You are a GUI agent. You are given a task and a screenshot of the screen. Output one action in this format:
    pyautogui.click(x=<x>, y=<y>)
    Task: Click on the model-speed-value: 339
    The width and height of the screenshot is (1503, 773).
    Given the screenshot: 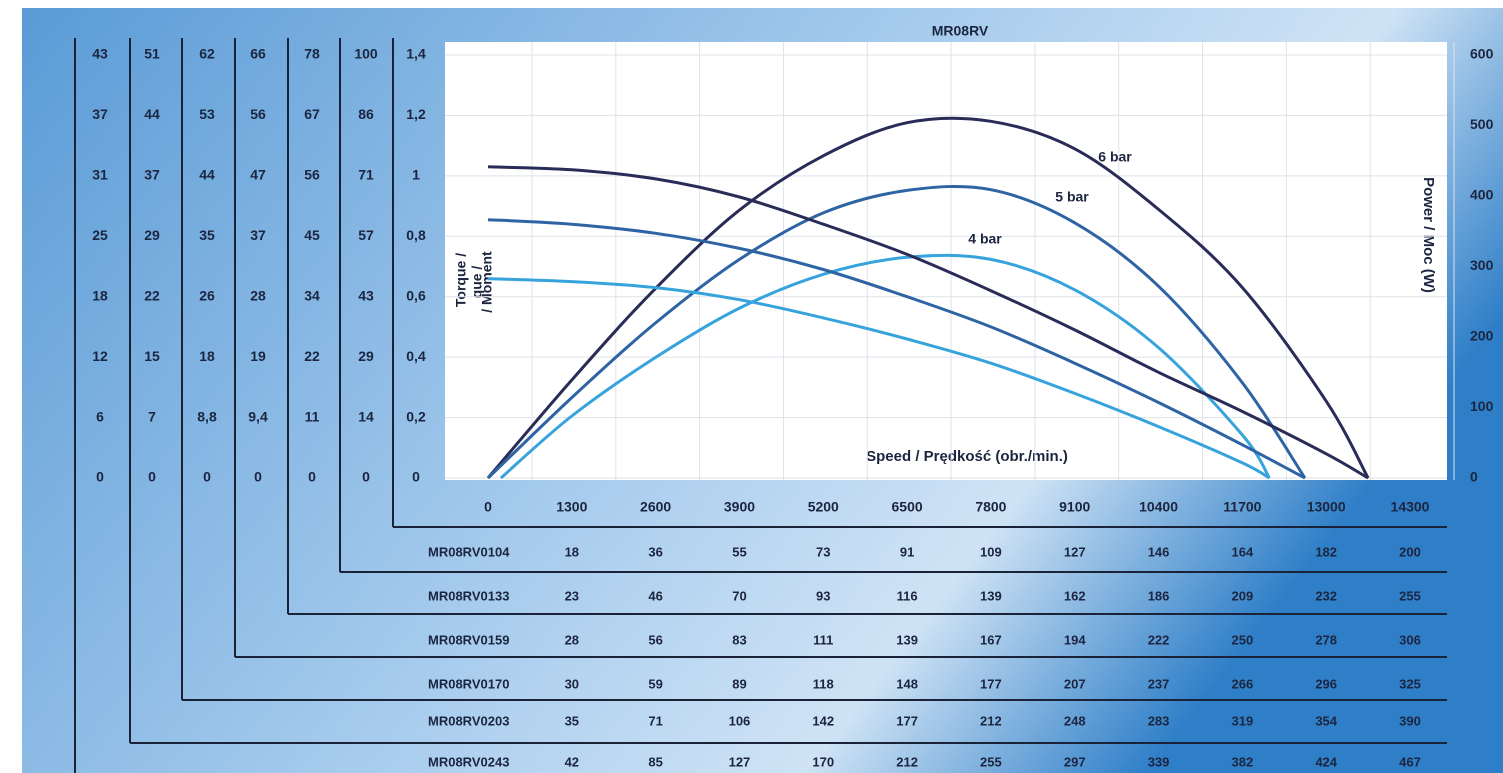 What is the action you would take?
    pyautogui.click(x=1159, y=761)
    